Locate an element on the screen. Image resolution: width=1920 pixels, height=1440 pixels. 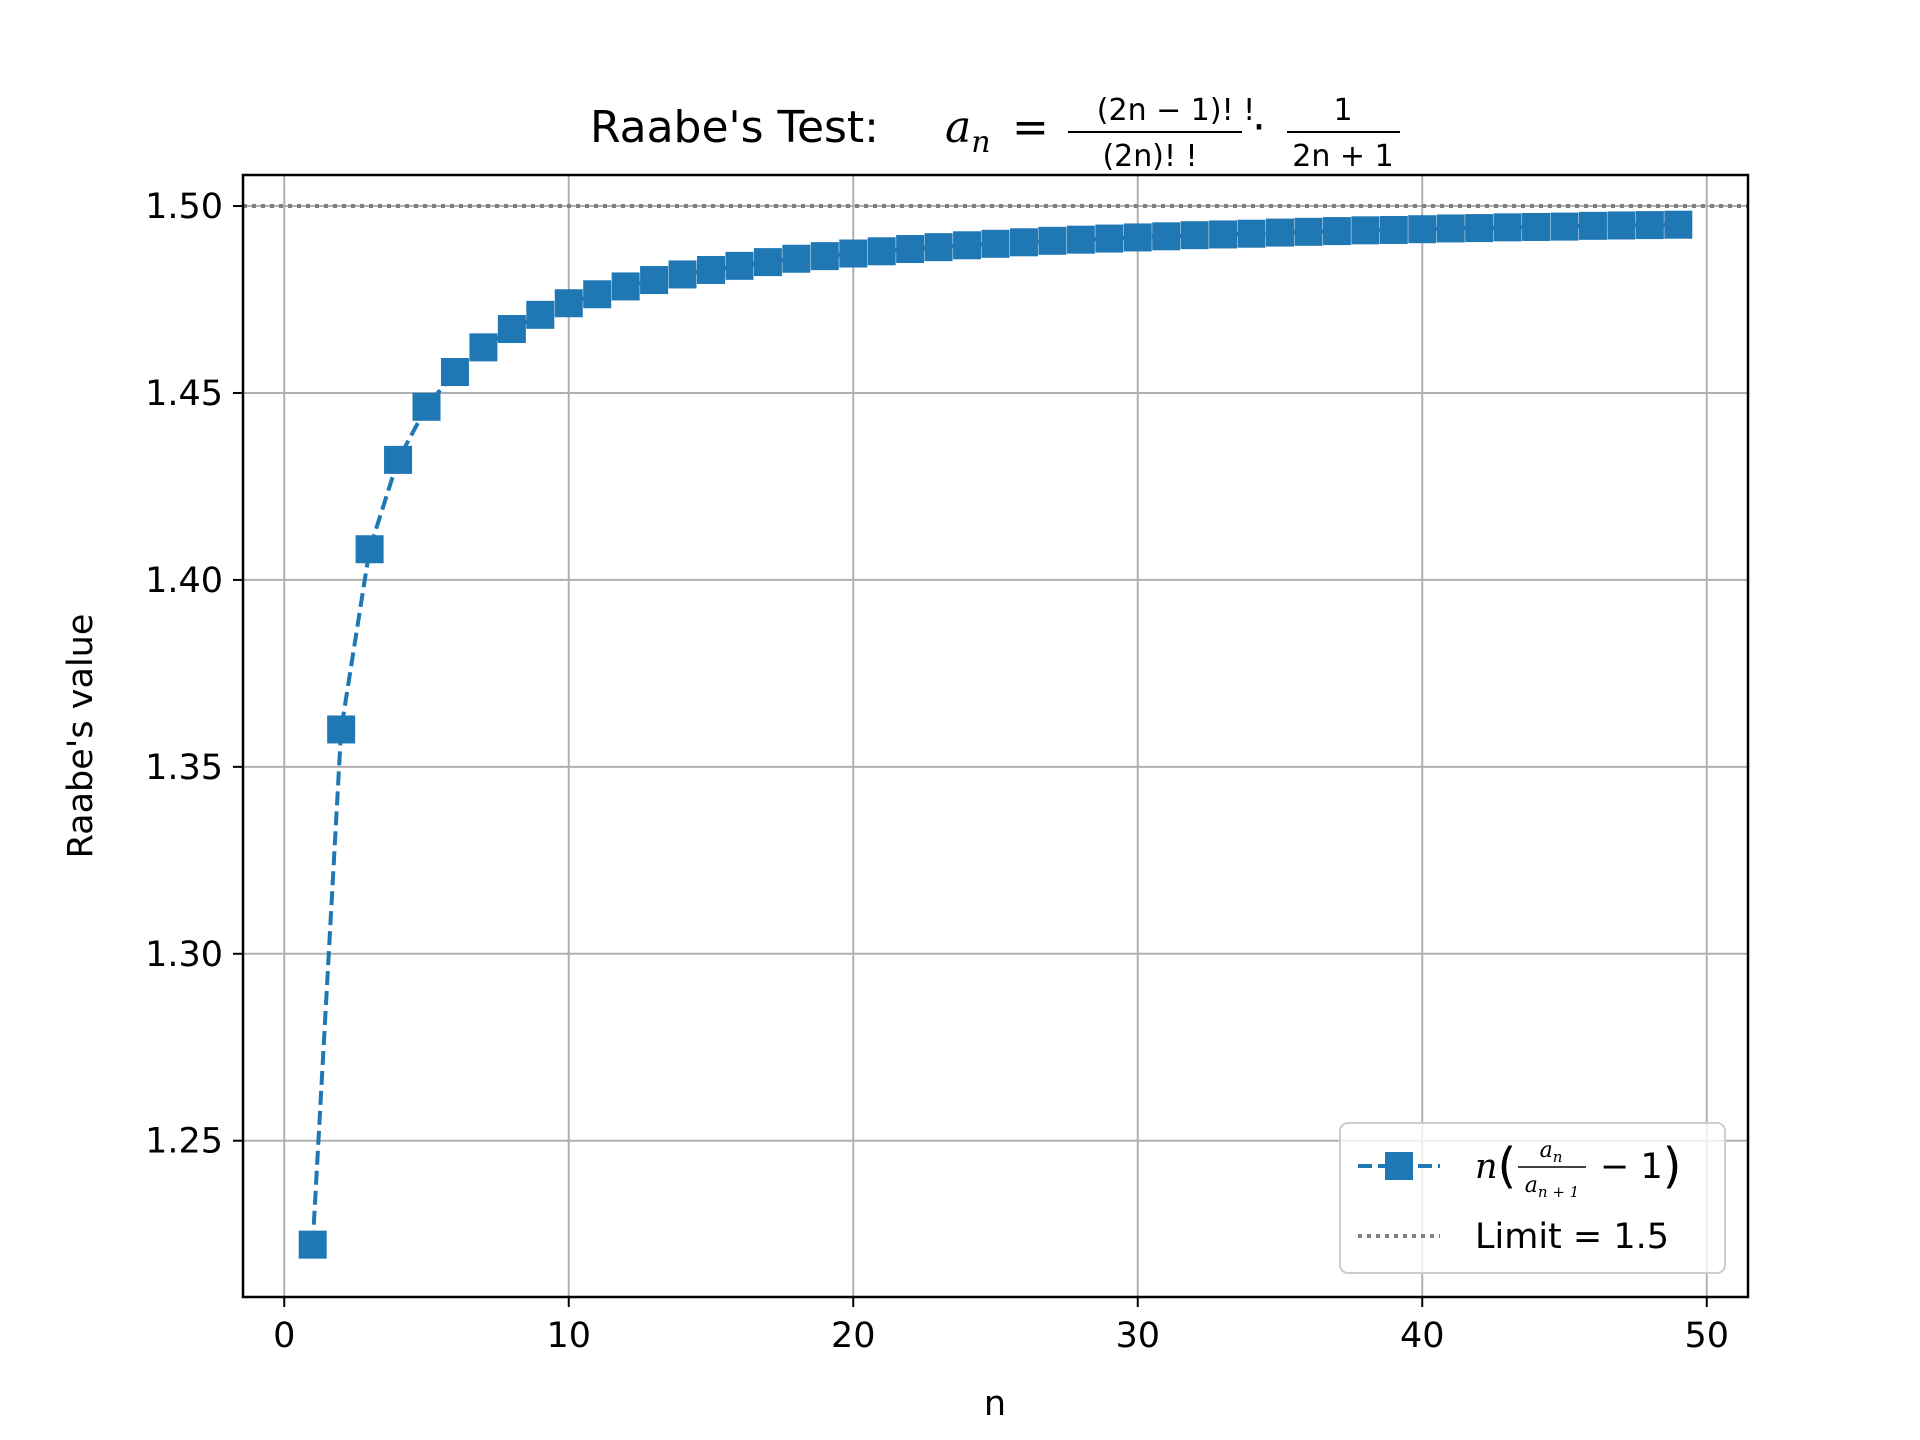
y-tick-label: 1.40 is located at coordinates (184, 581).